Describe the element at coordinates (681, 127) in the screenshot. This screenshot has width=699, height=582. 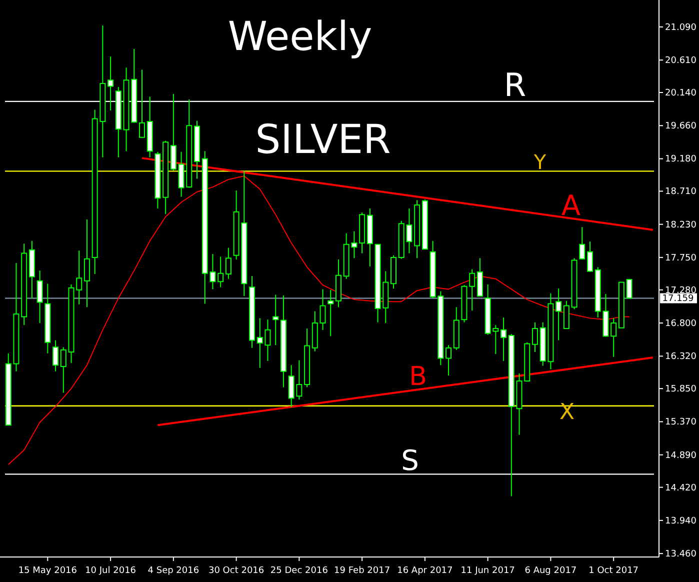
I see `y-tick-label: 19.660` at that location.